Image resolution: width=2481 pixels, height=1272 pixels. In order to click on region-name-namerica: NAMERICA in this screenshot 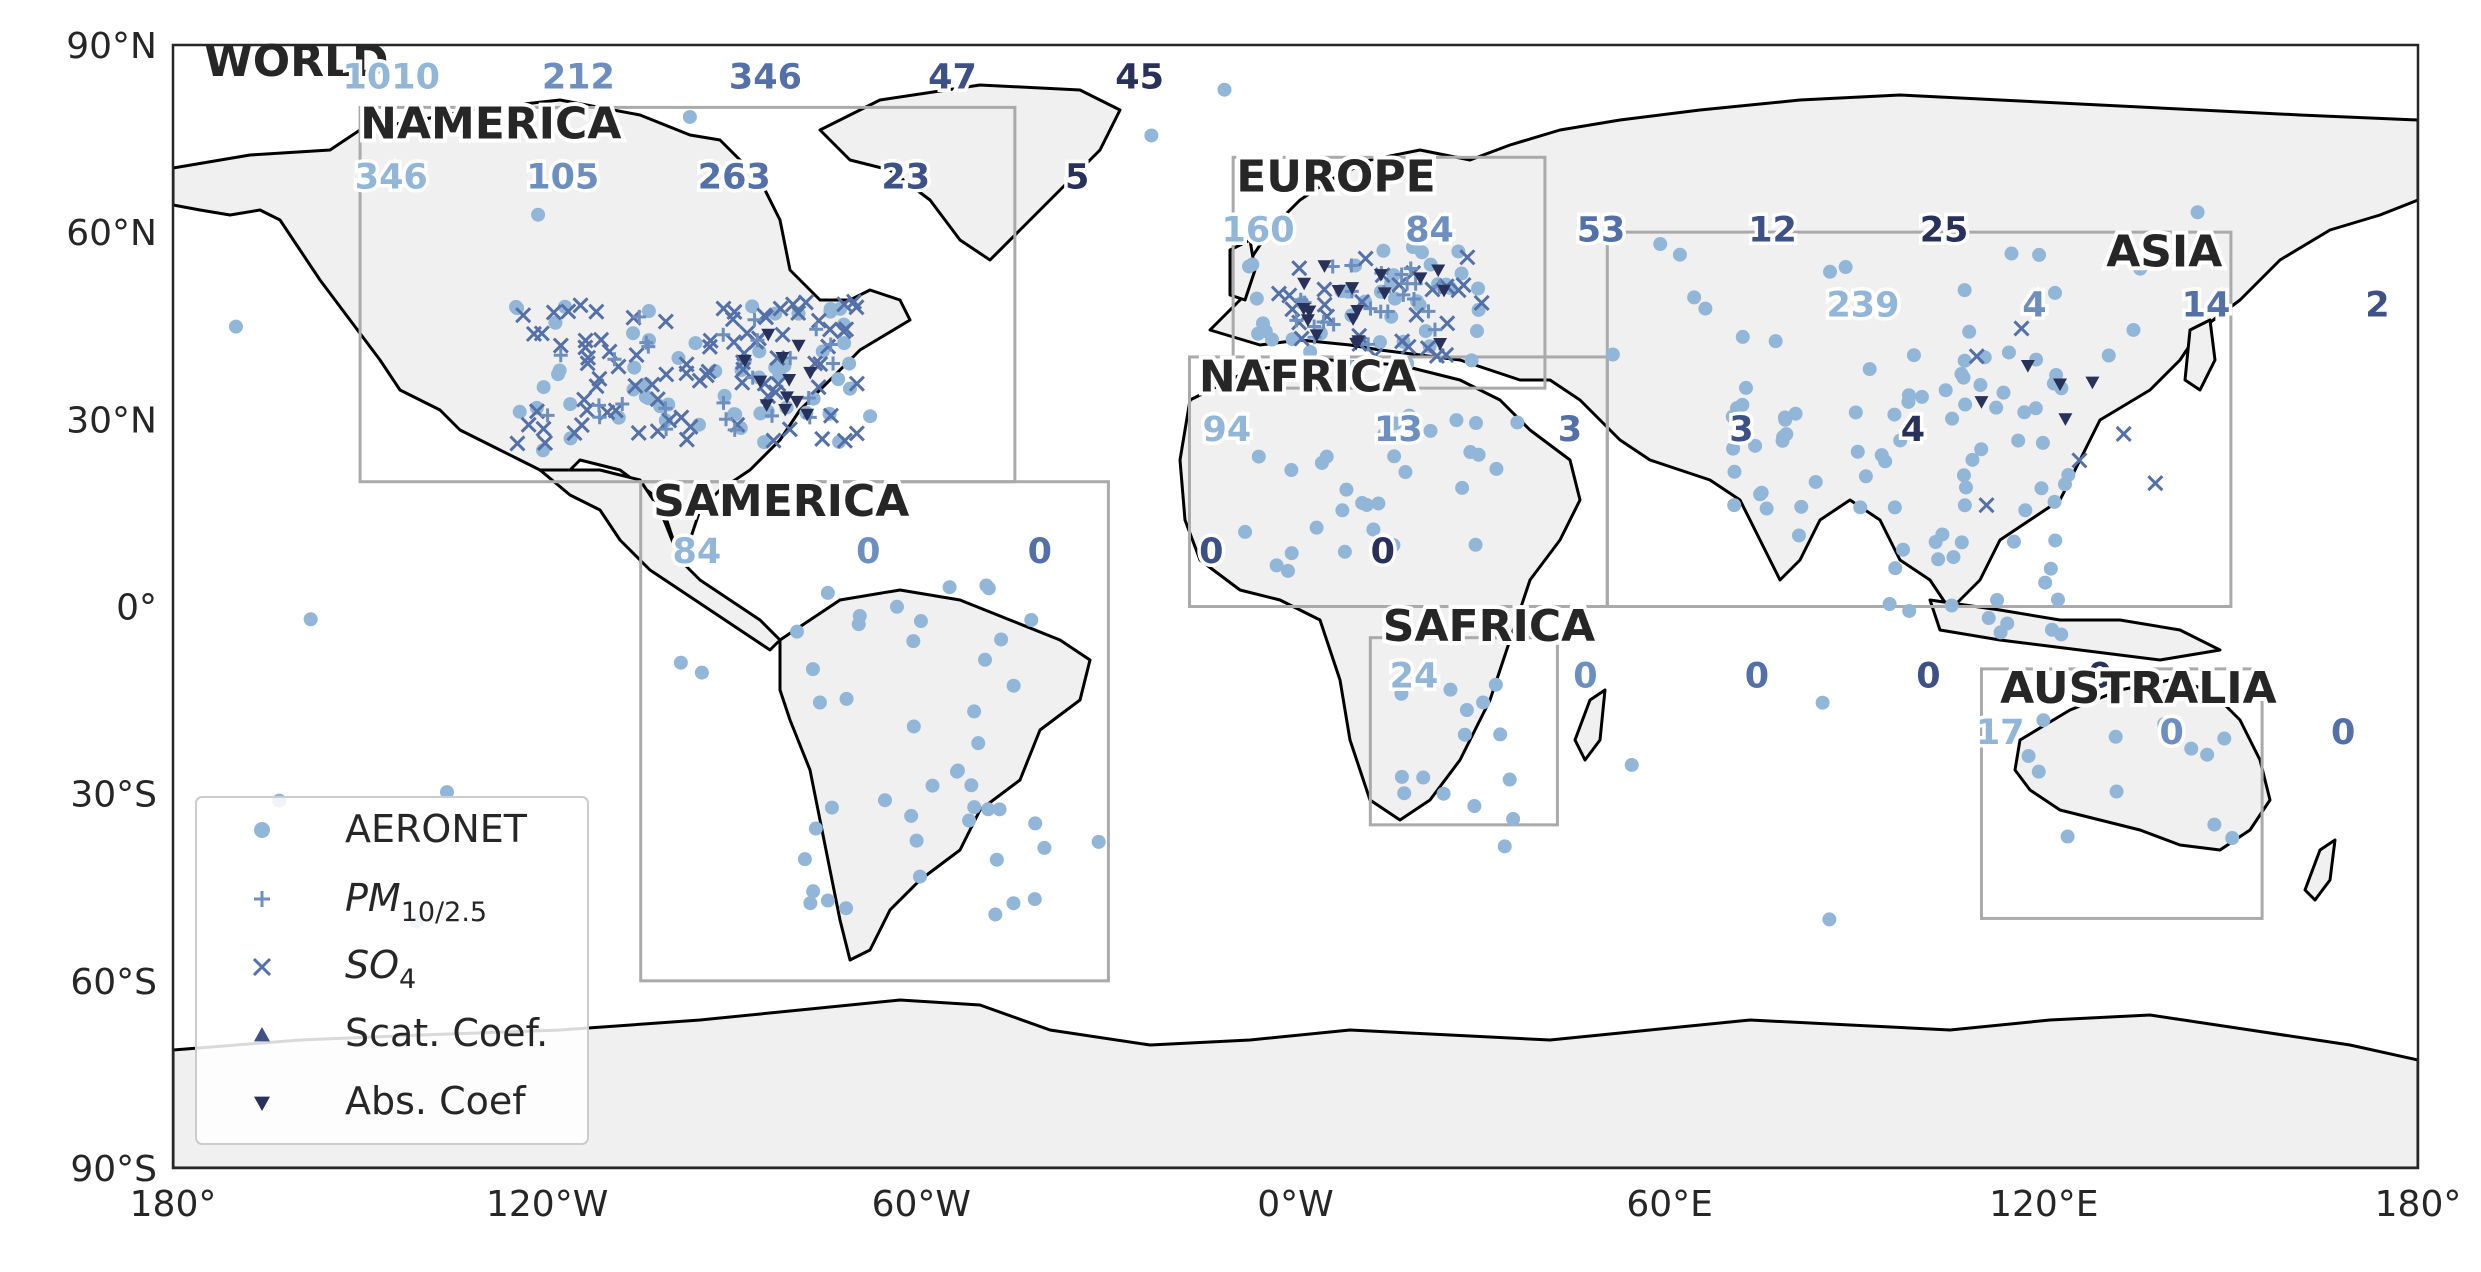, I will do `click(490, 124)`.